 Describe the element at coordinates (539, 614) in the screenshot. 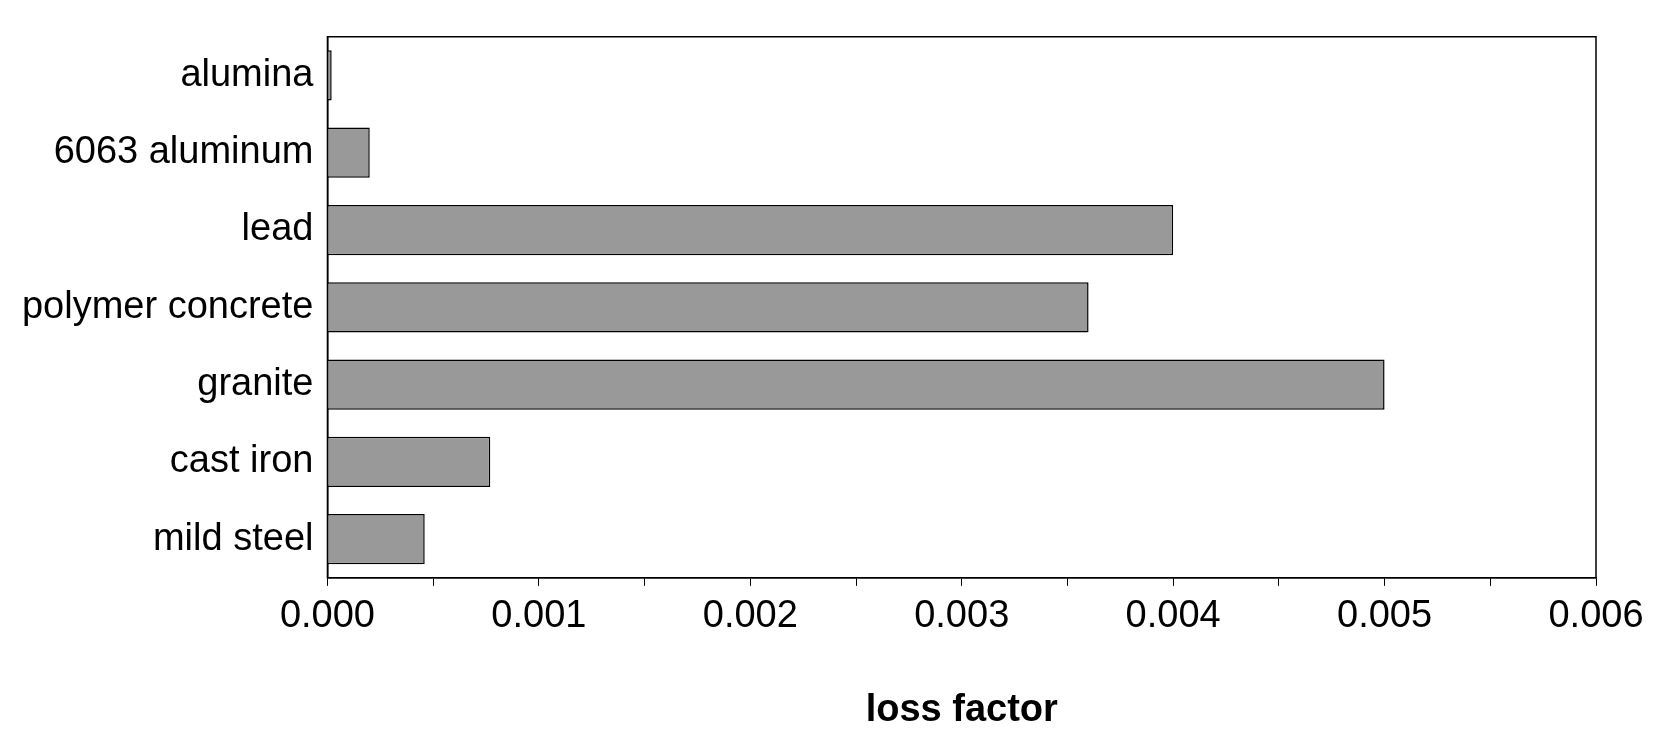

I see `x-tick-label: 0.001` at that location.